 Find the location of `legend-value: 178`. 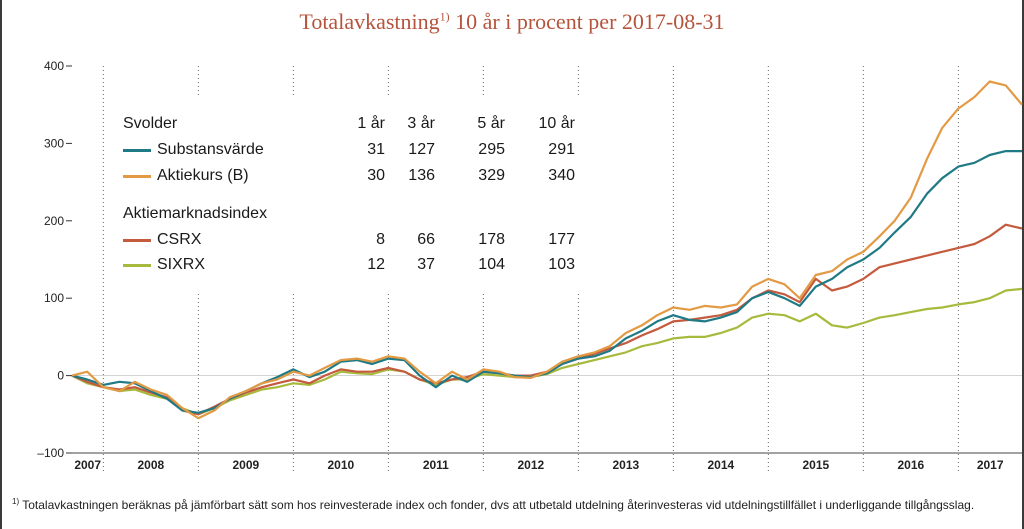

legend-value: 178 is located at coordinates (491, 239).